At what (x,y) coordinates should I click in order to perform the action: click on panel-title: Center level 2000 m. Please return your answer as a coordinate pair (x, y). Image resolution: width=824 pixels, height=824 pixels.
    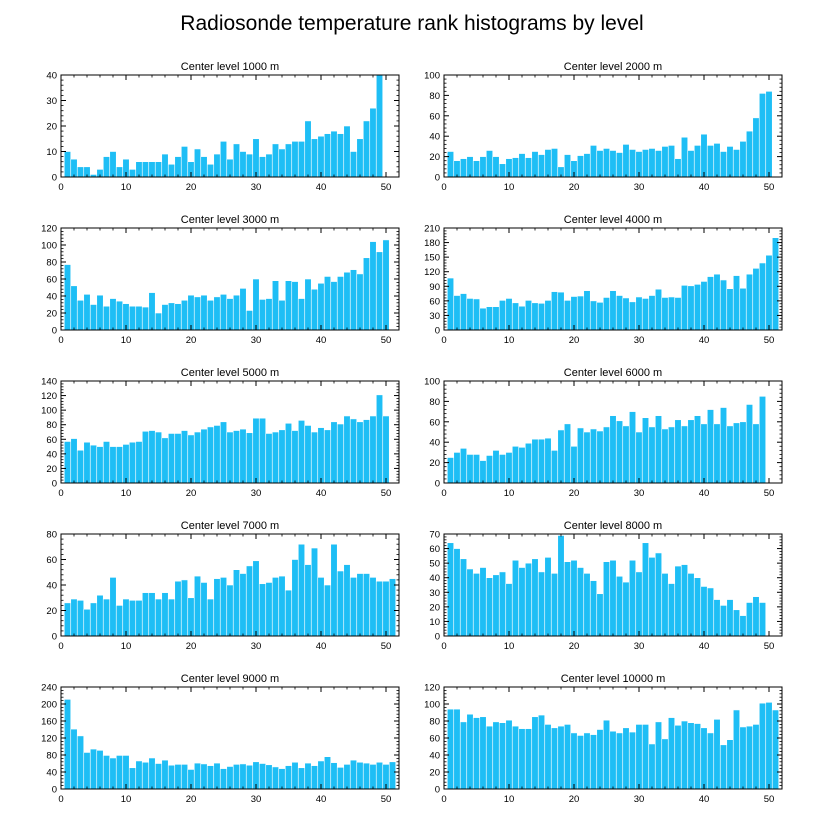
    Looking at the image, I should click on (613, 67).